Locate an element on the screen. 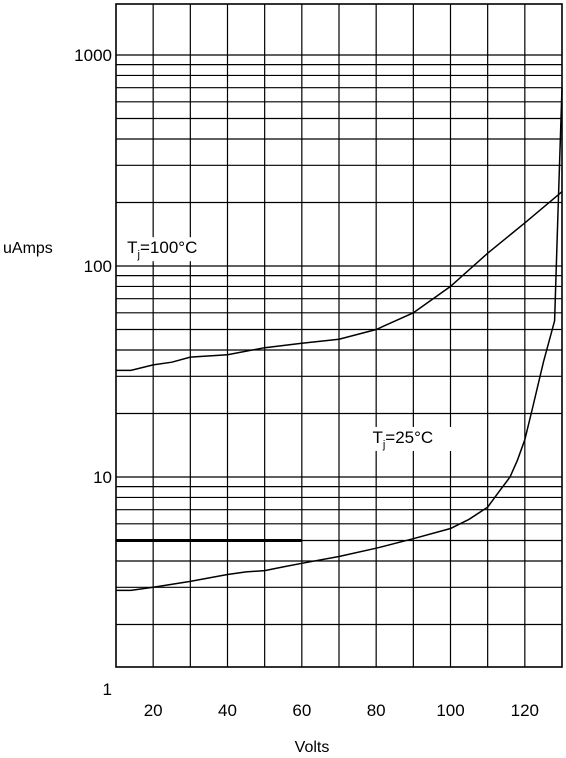  y-tick-label: 1000 is located at coordinates (93, 55).